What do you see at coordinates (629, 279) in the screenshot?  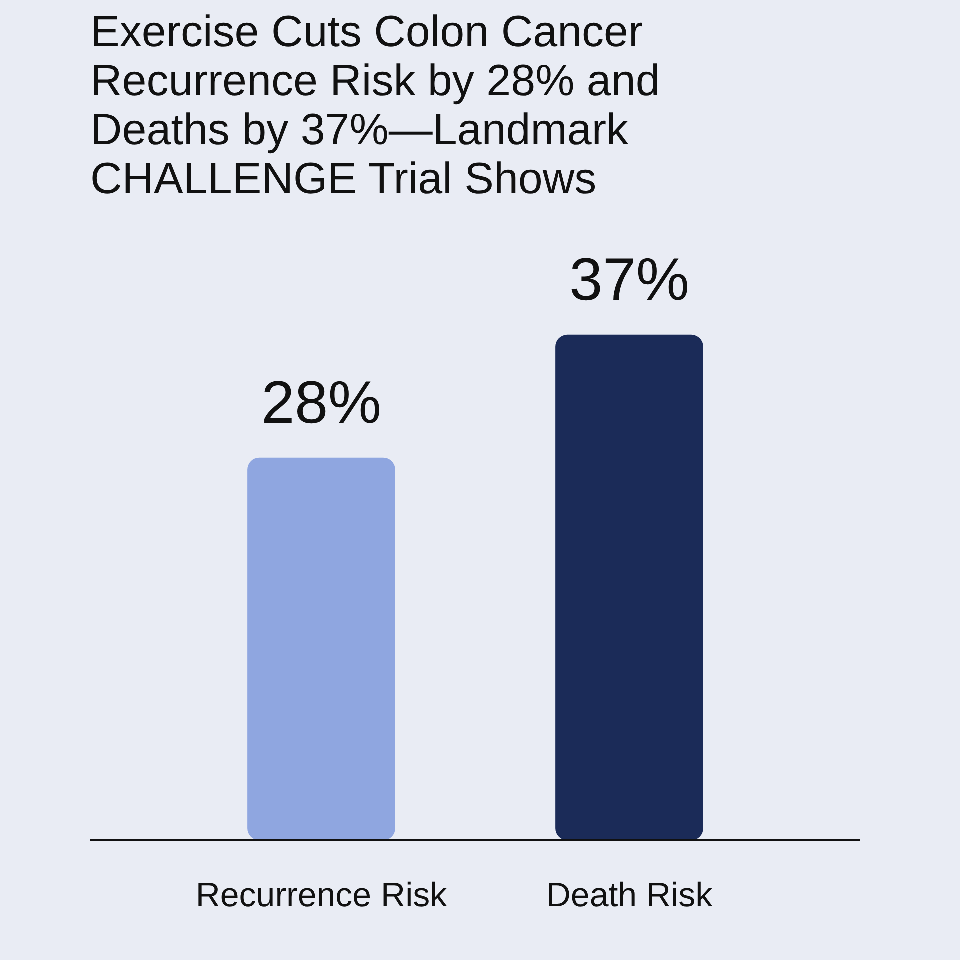 I see `data-label: 37%` at bounding box center [629, 279].